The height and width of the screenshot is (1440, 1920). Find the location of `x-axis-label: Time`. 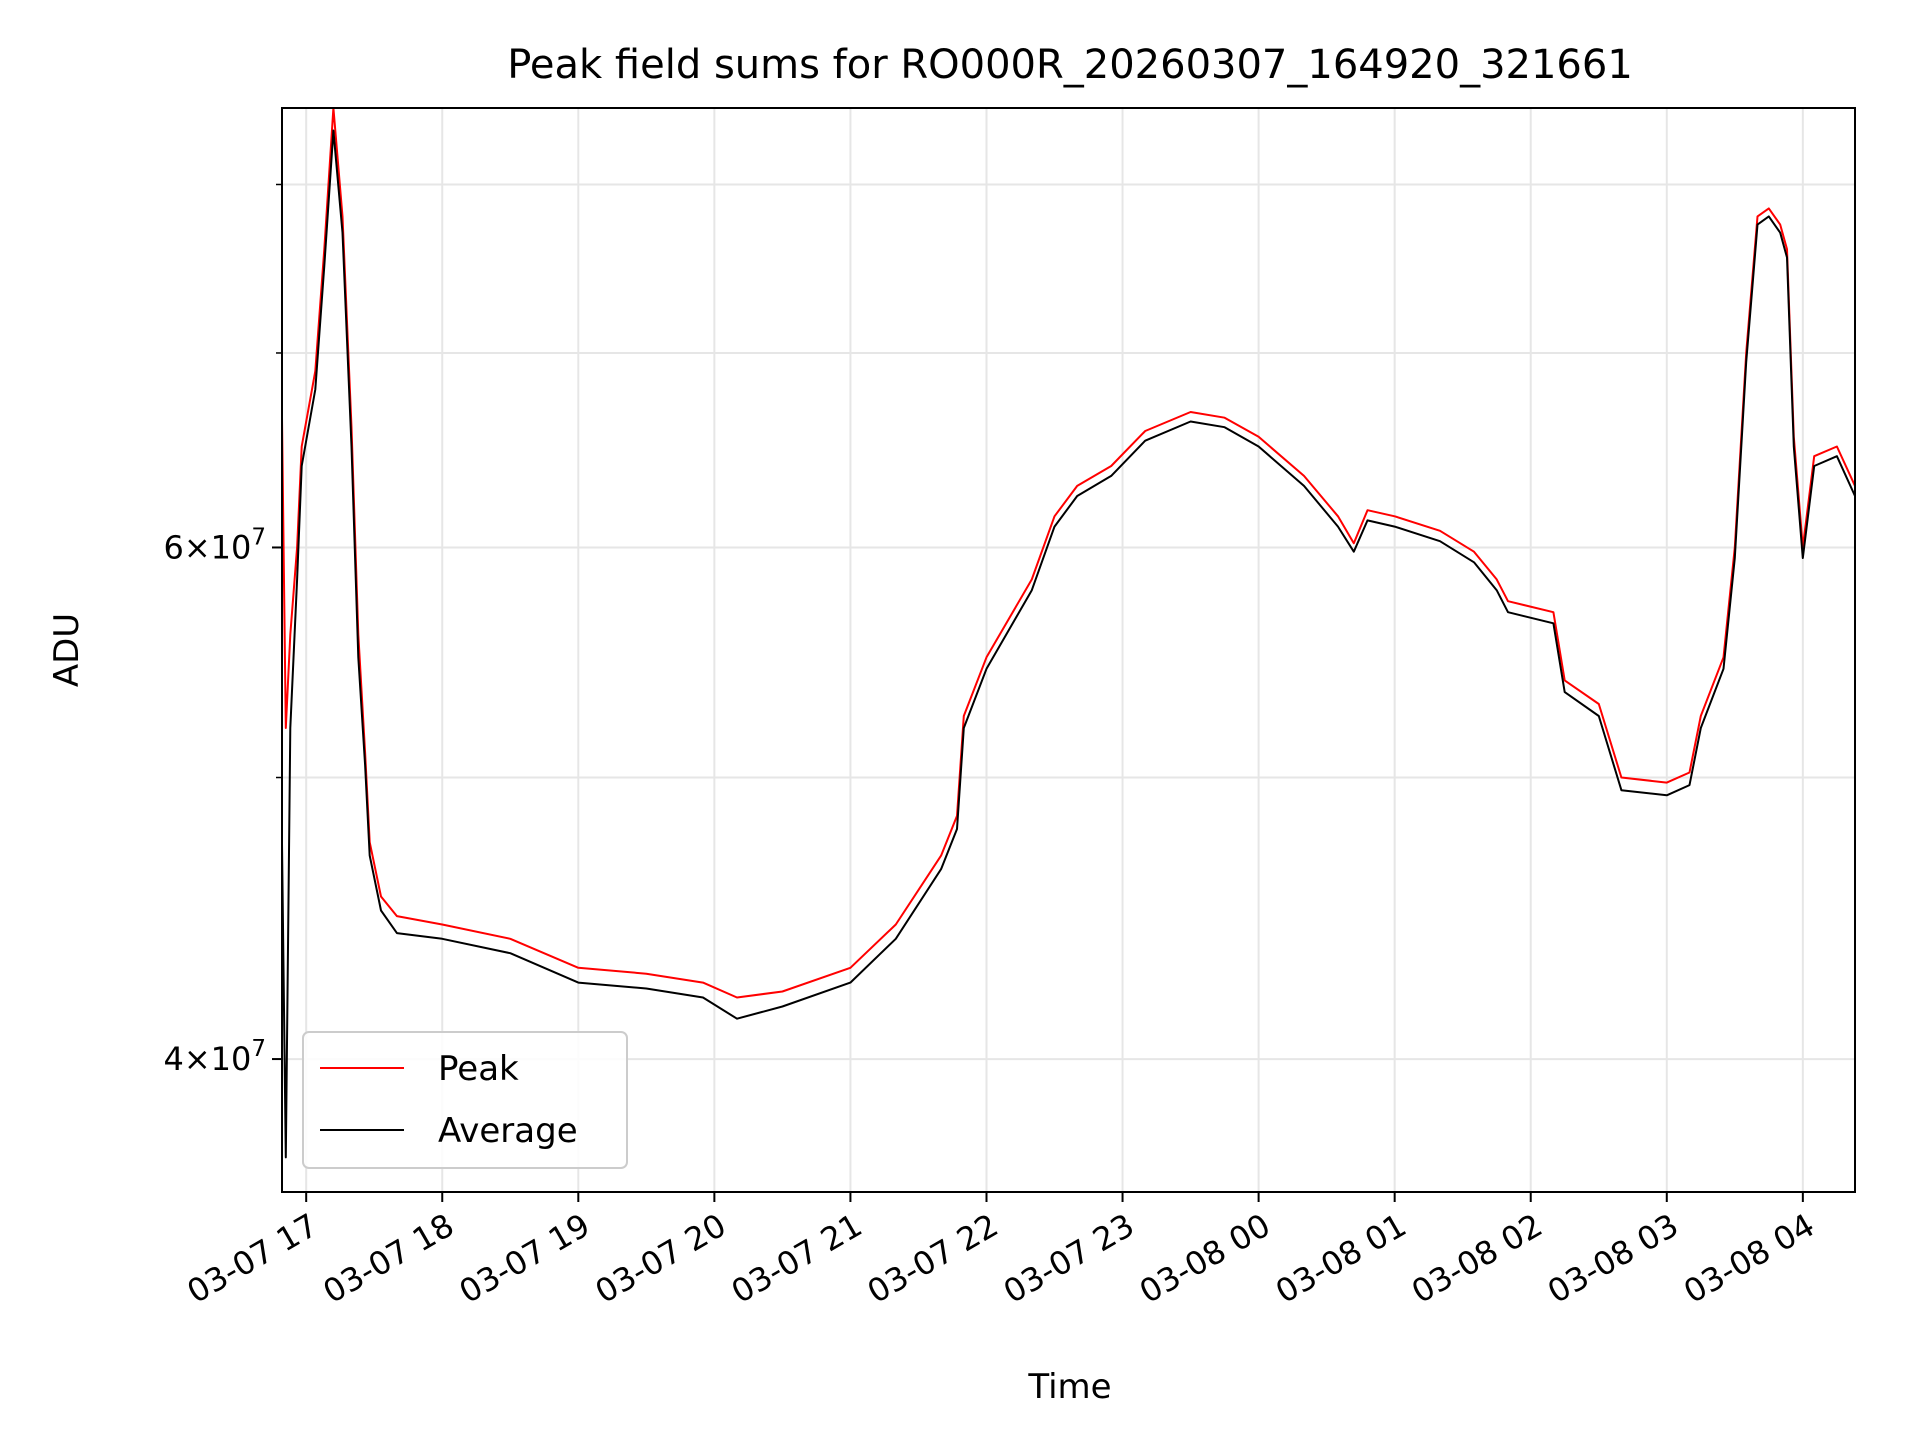

x-axis-label: Time is located at coordinates (1069, 1387).